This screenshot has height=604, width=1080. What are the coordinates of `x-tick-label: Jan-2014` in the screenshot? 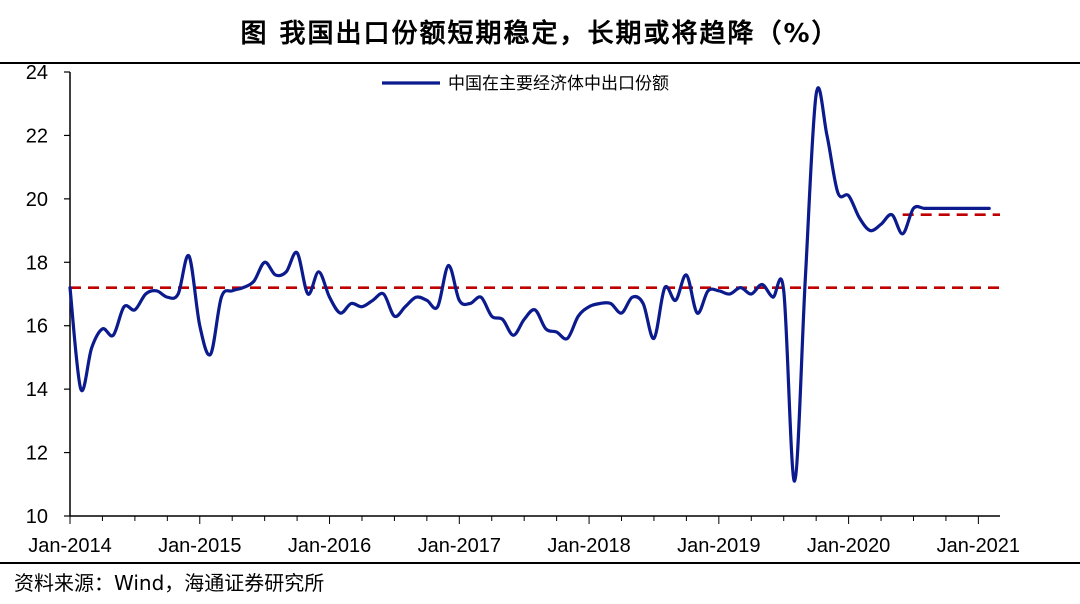 It's located at (69, 546).